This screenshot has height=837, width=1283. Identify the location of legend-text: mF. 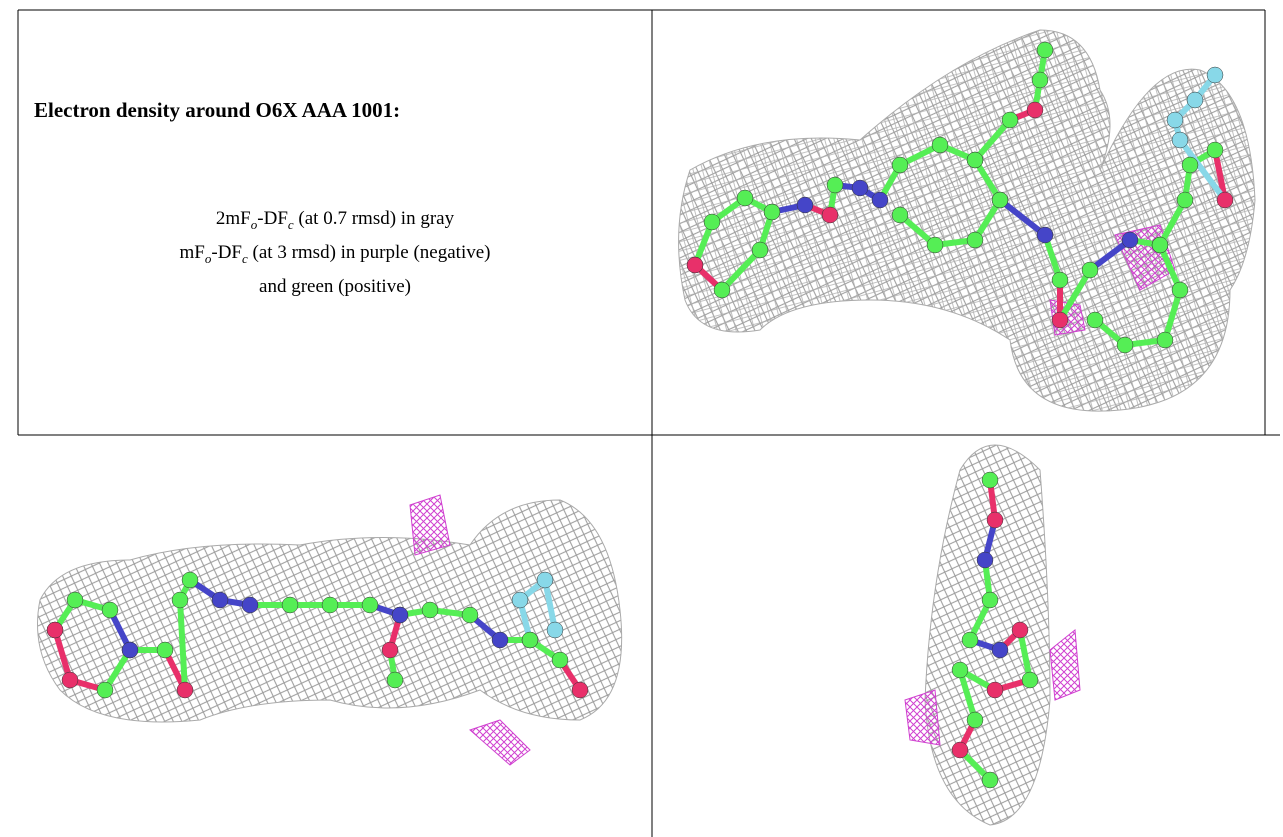
(192, 252).